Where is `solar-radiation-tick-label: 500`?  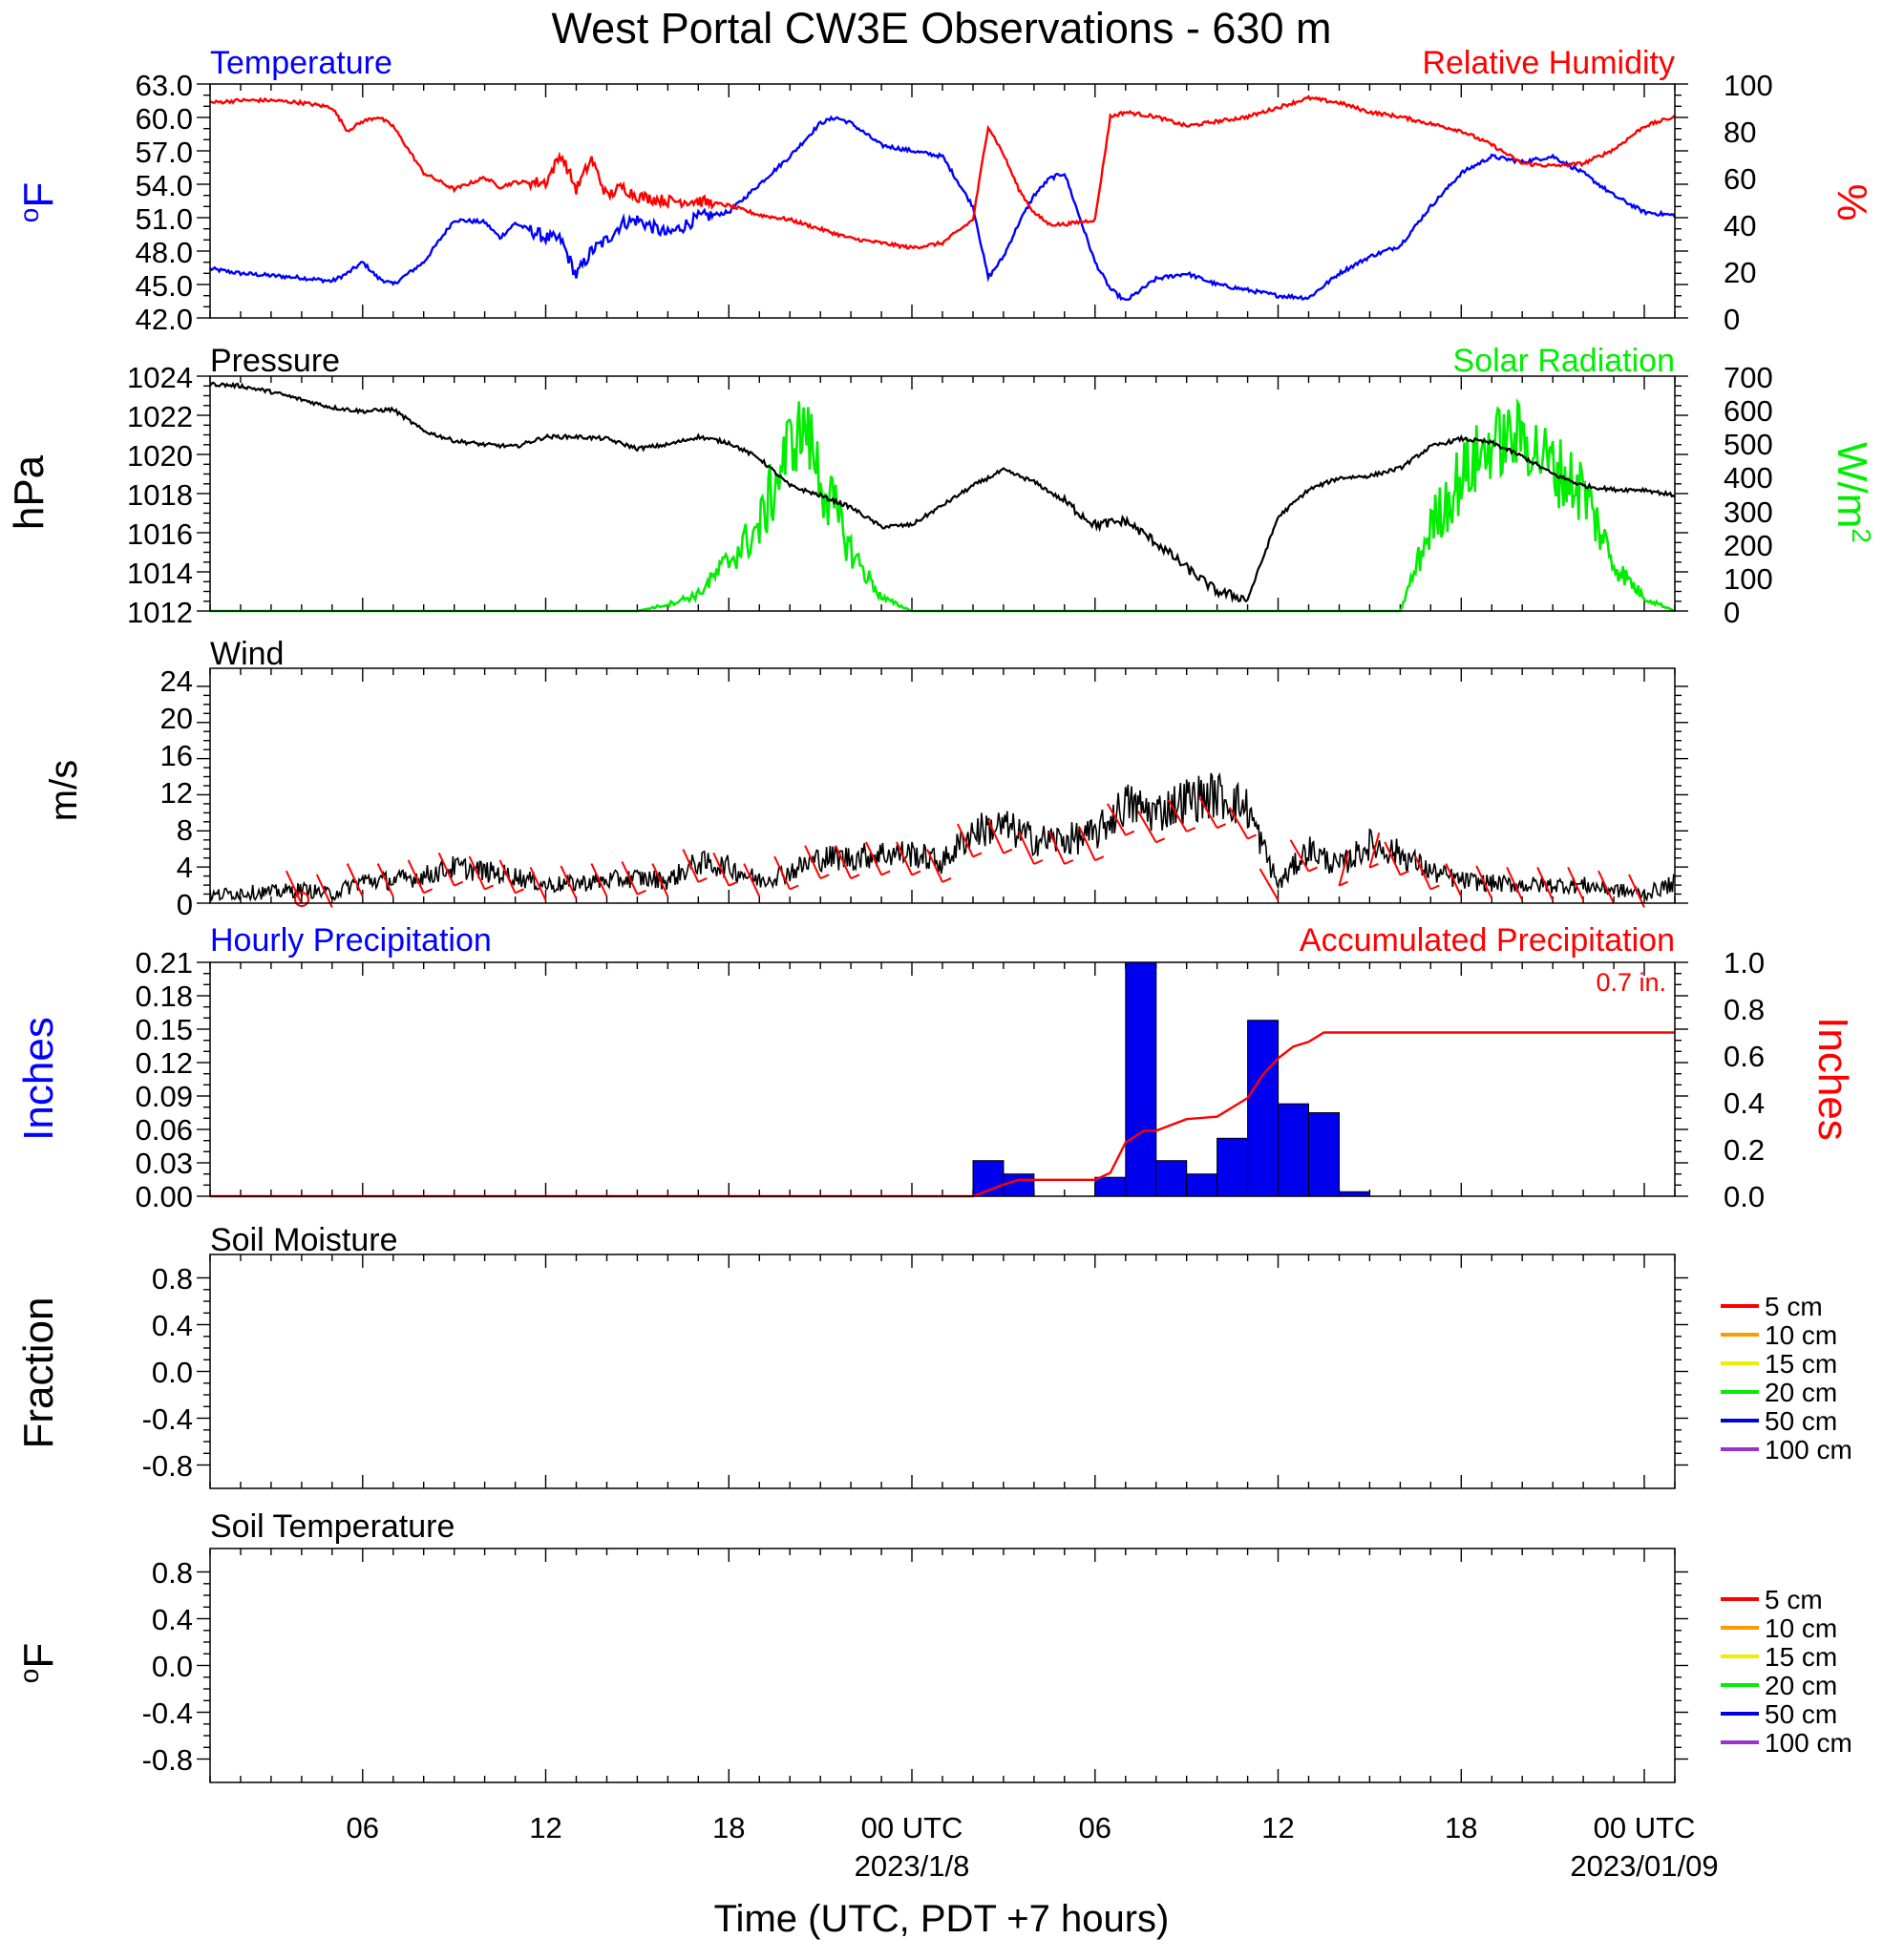
solar-radiation-tick-label: 500 is located at coordinates (1748, 444).